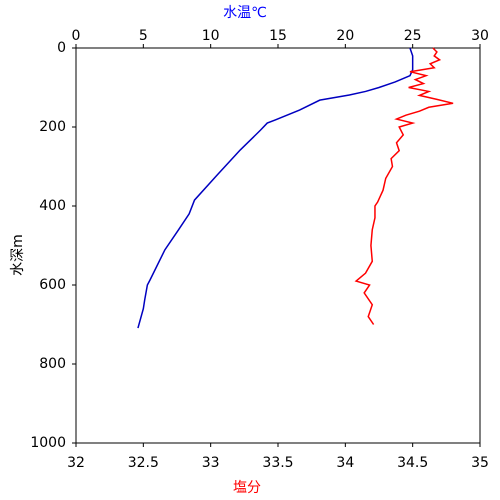  Describe the element at coordinates (404, 186) in the screenshot. I see `data-line` at that location.